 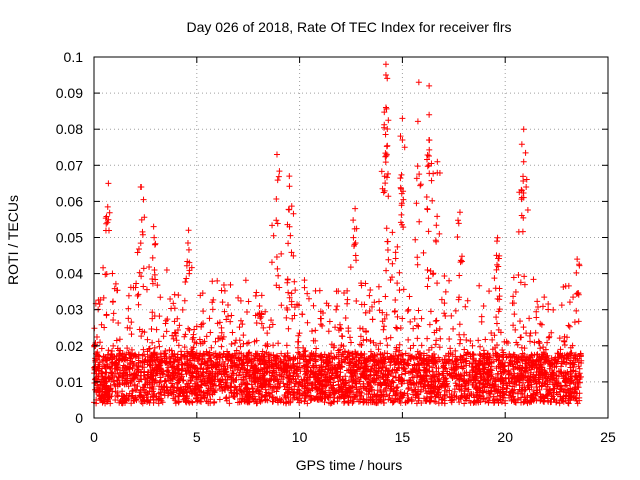 What do you see at coordinates (349, 465) in the screenshot?
I see `x-axis-label: GPS time / hours` at bounding box center [349, 465].